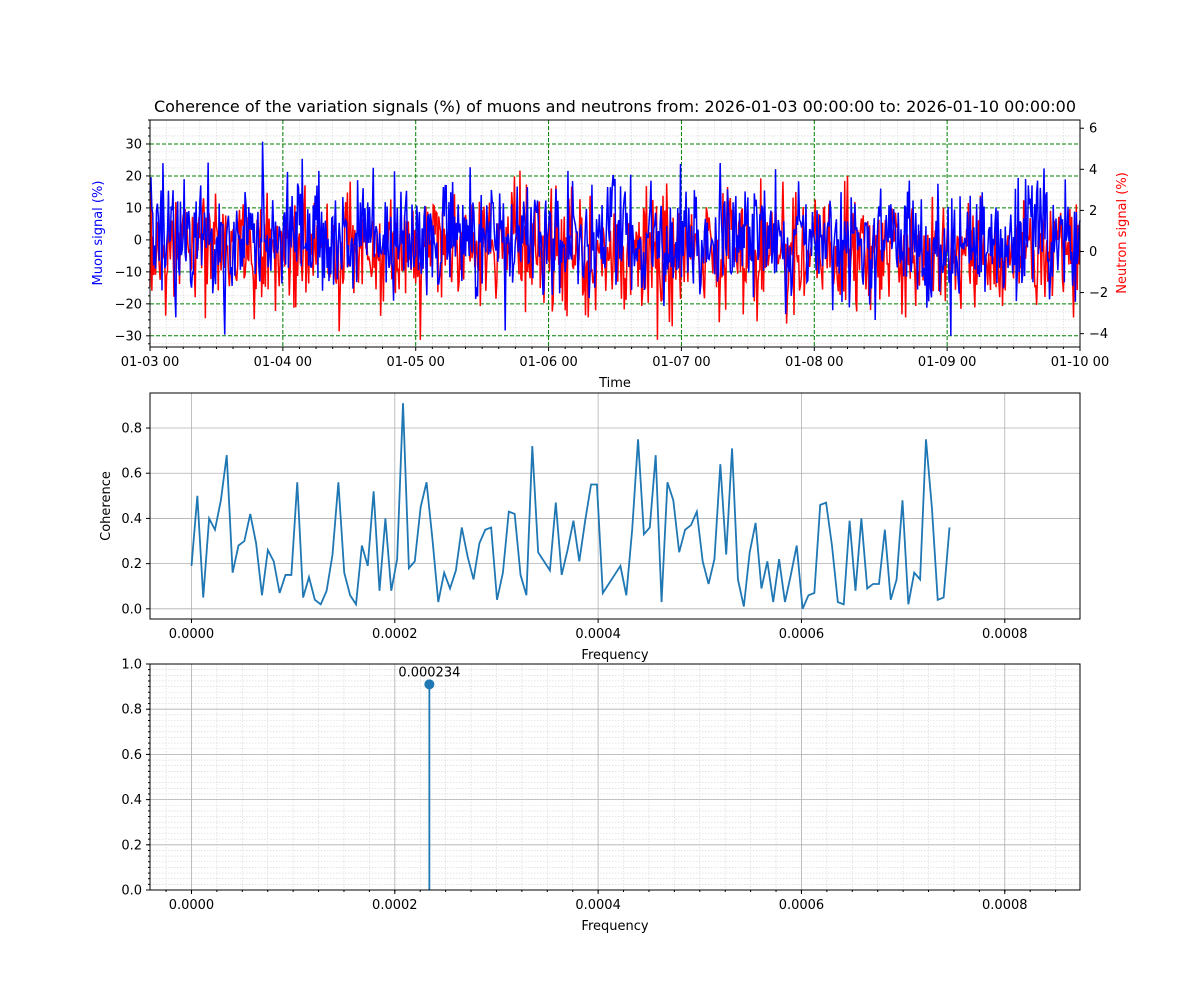  What do you see at coordinates (131, 755) in the screenshot?
I see `stem-y-tick-label: 0.6` at bounding box center [131, 755].